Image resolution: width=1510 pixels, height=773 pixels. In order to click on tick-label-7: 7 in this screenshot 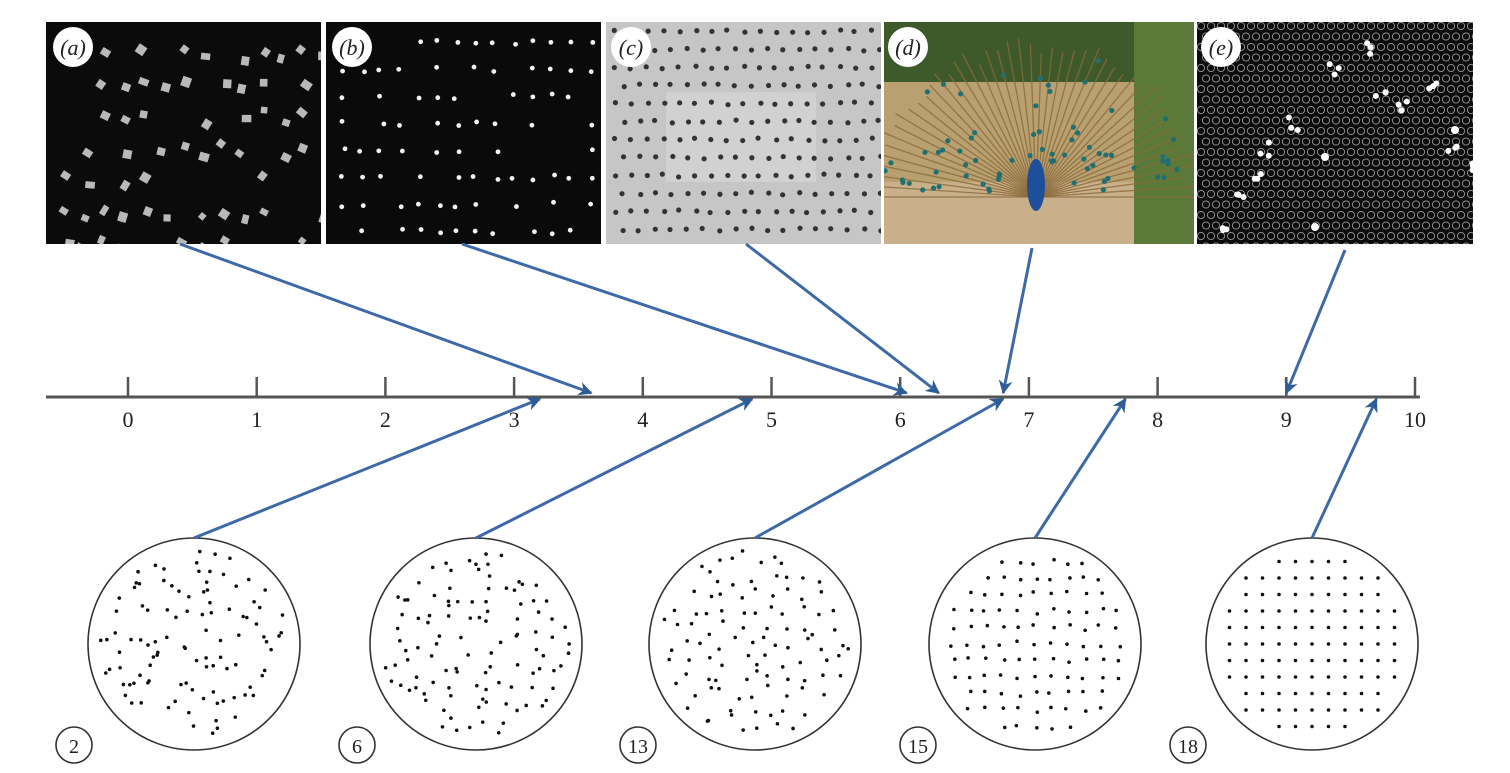, I will do `click(1028, 419)`.